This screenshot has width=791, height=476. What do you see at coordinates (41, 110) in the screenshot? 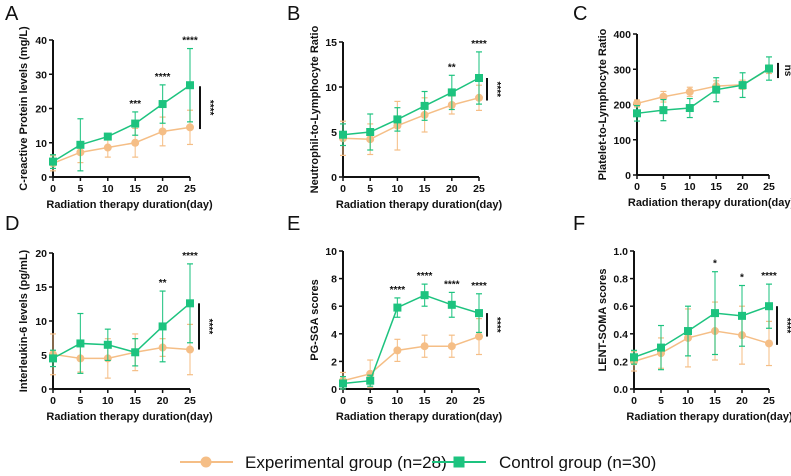
I see `y-tick-label: 20` at bounding box center [41, 110].